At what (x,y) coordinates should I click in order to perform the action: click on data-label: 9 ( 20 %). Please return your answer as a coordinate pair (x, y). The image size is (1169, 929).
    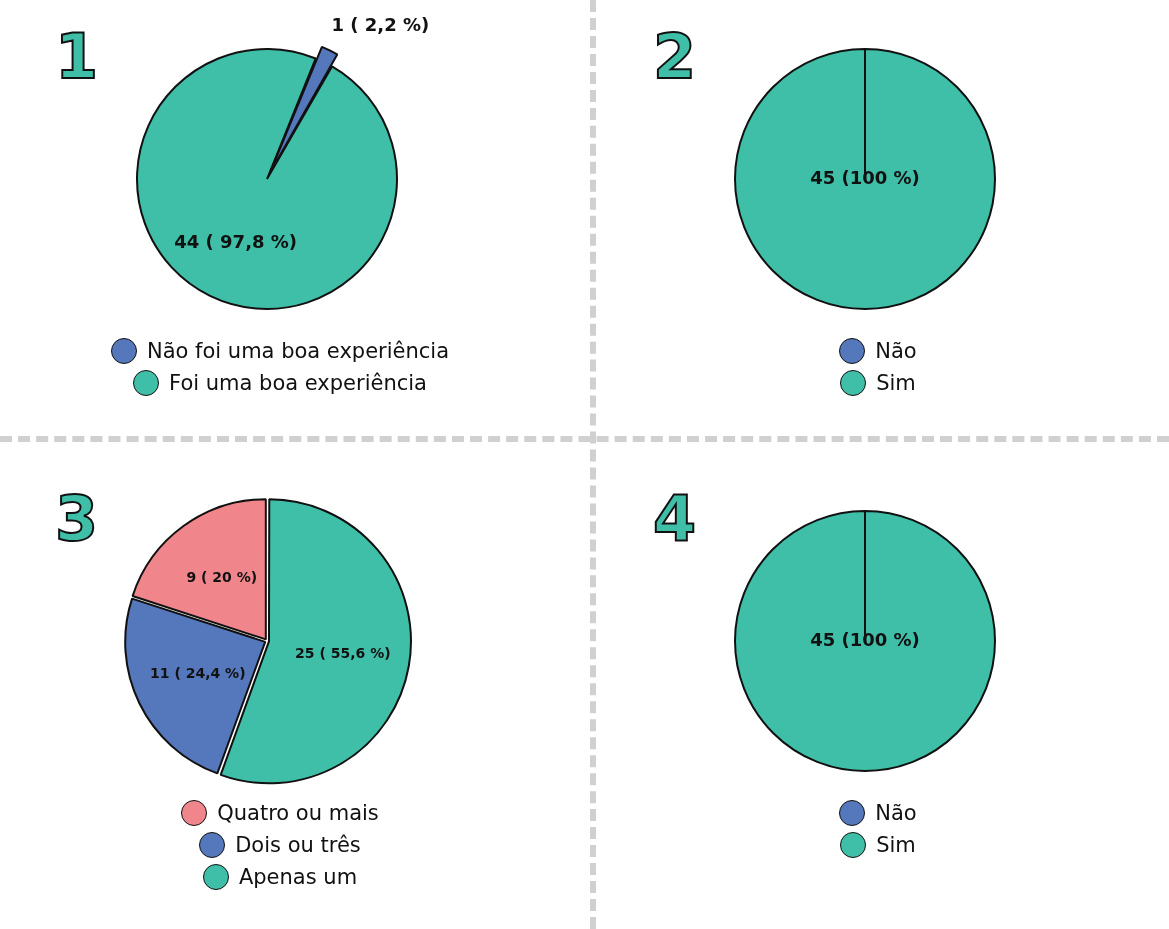
    Looking at the image, I should click on (222, 577).